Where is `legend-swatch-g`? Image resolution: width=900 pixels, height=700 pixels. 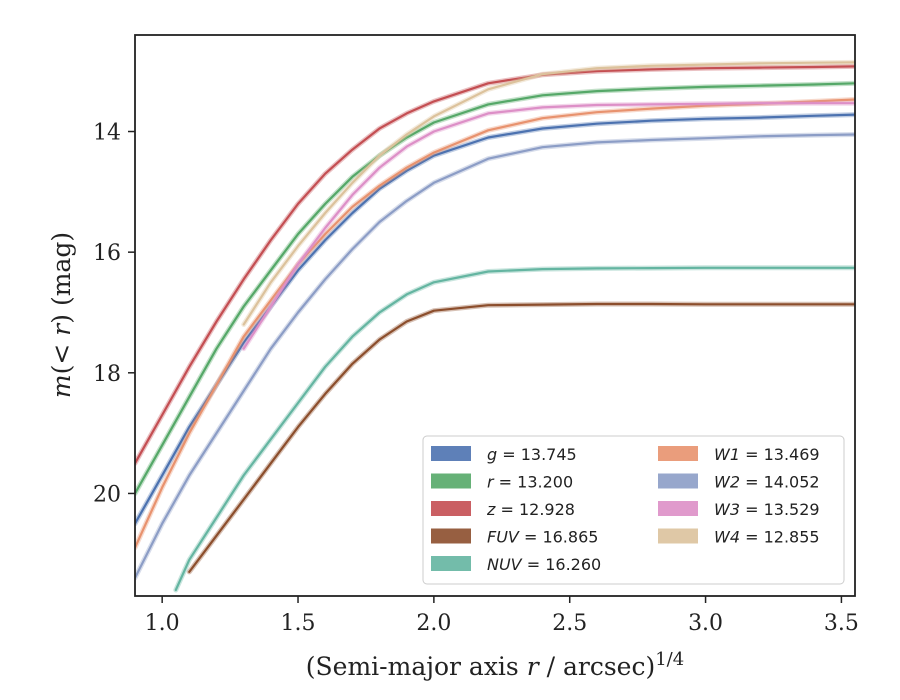
legend-swatch-g is located at coordinates (451, 453).